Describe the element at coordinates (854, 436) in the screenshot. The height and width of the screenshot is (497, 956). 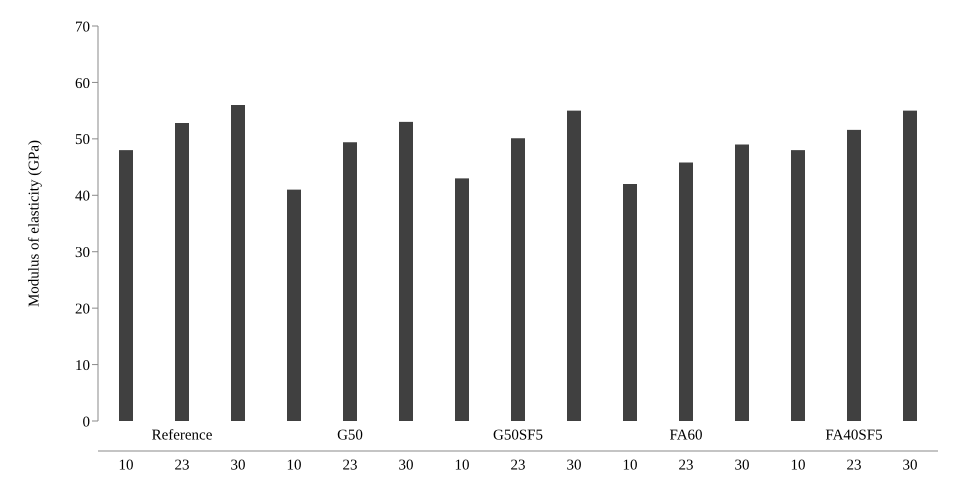
I see `text: FA40SF5` at that location.